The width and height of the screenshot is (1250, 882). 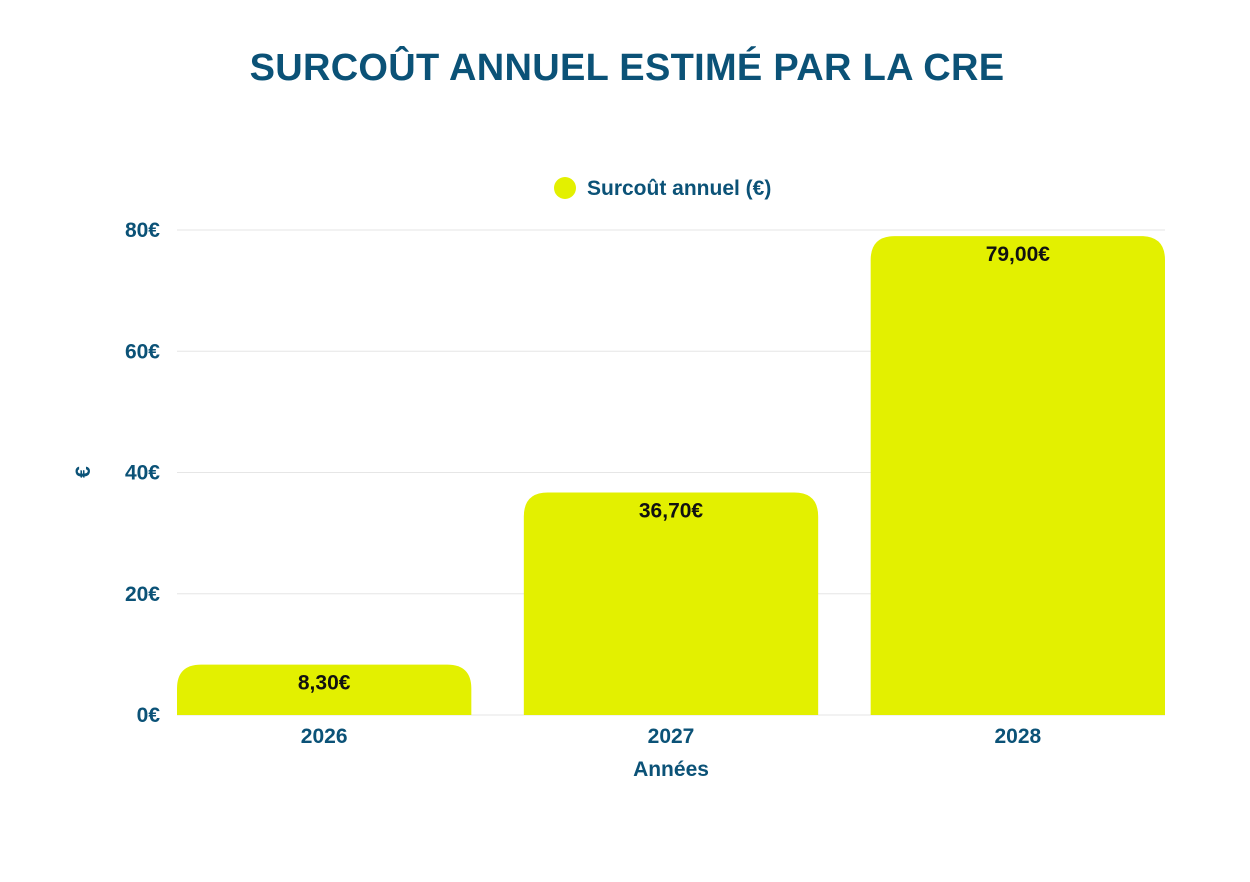 What do you see at coordinates (671, 769) in the screenshot?
I see `x-axis-title: Années` at bounding box center [671, 769].